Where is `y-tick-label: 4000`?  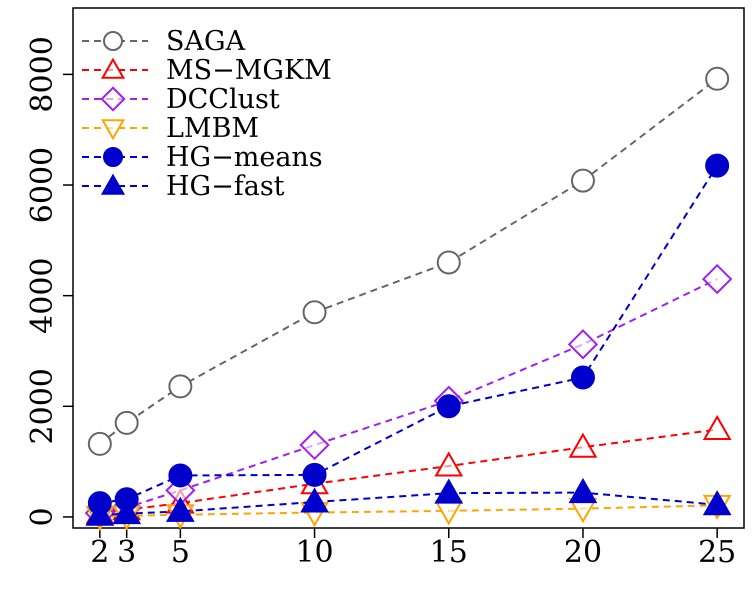 y-tick-label: 4000 is located at coordinates (42, 295).